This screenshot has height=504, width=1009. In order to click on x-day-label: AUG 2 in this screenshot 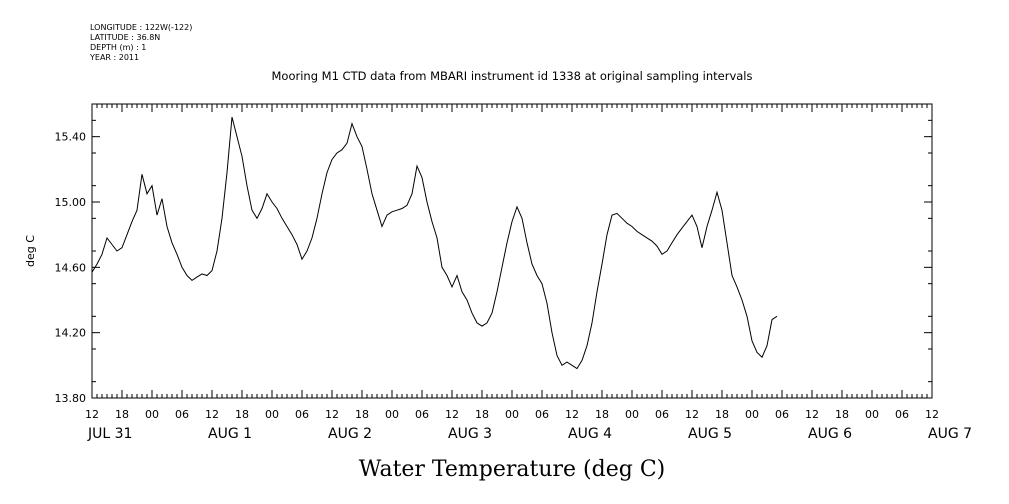, I will do `click(350, 434)`.